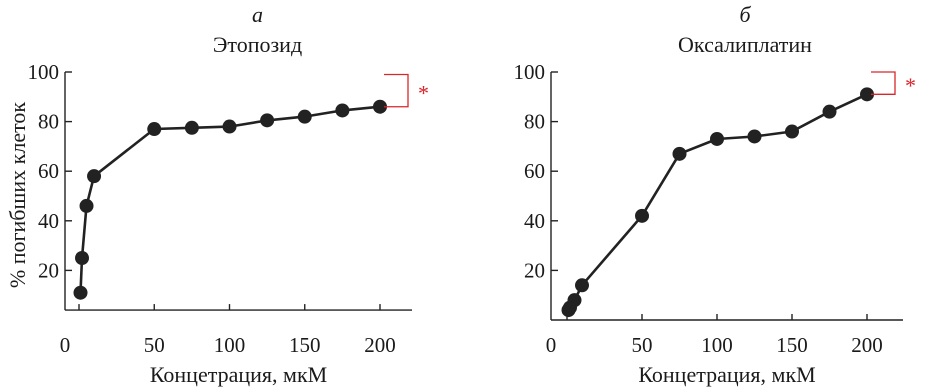 Image resolution: width=931 pixels, height=387 pixels. Describe the element at coordinates (257, 44) in the screenshot. I see `panel-title: Этопозид` at that location.